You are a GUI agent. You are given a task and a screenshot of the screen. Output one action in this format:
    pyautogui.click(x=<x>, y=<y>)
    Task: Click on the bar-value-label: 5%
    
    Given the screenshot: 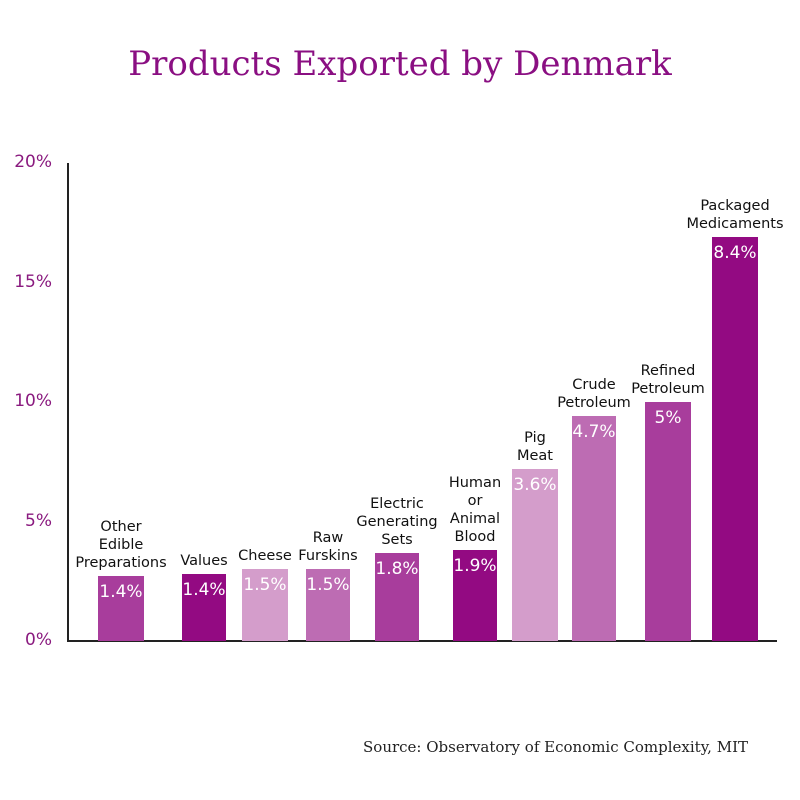 What is the action you would take?
    pyautogui.click(x=668, y=418)
    